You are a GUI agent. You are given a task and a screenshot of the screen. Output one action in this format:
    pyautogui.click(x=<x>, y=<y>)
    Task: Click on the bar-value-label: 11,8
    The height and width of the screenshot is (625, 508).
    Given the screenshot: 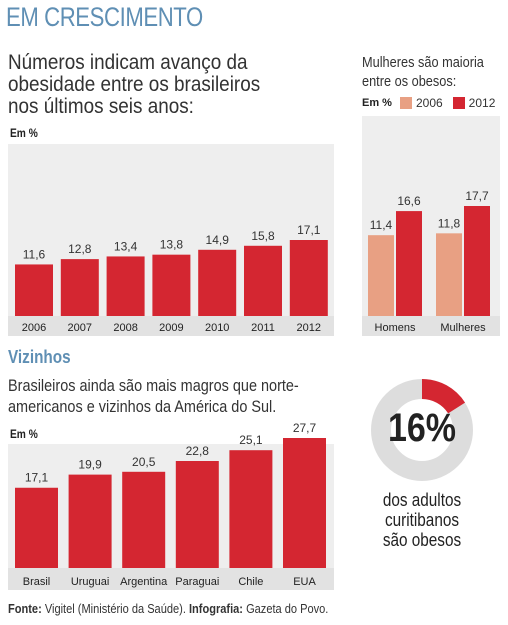 What is the action you would take?
    pyautogui.click(x=449, y=223)
    